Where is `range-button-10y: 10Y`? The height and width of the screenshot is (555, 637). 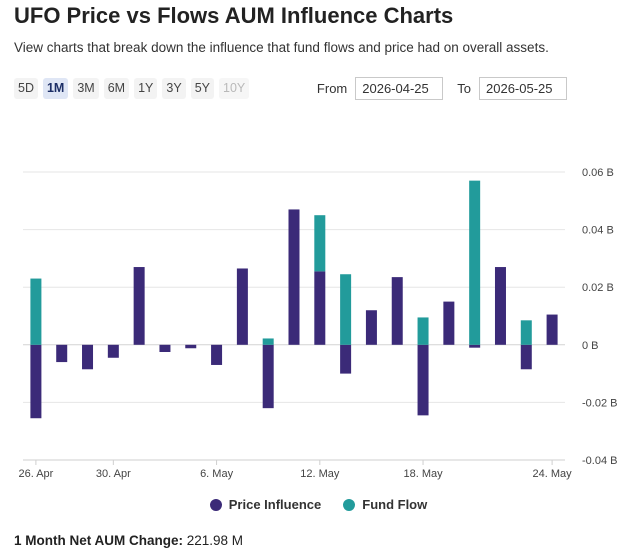
range-button-10y: 10Y is located at coordinates (234, 88).